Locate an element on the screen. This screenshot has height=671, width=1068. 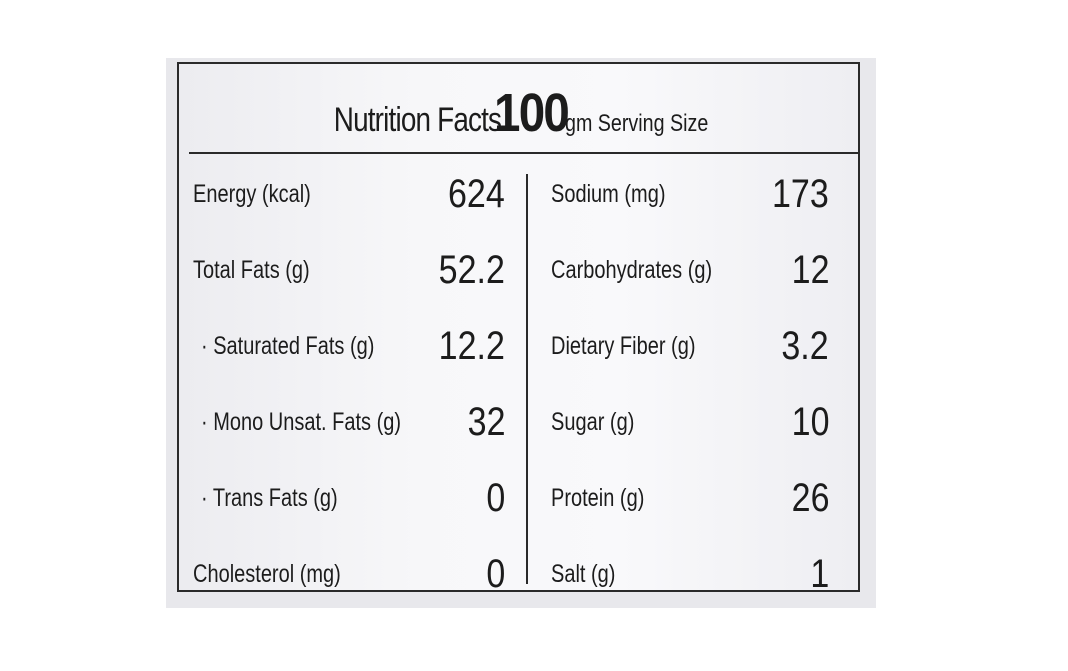
nutrient-label: Sugar (g) is located at coordinates (593, 422).